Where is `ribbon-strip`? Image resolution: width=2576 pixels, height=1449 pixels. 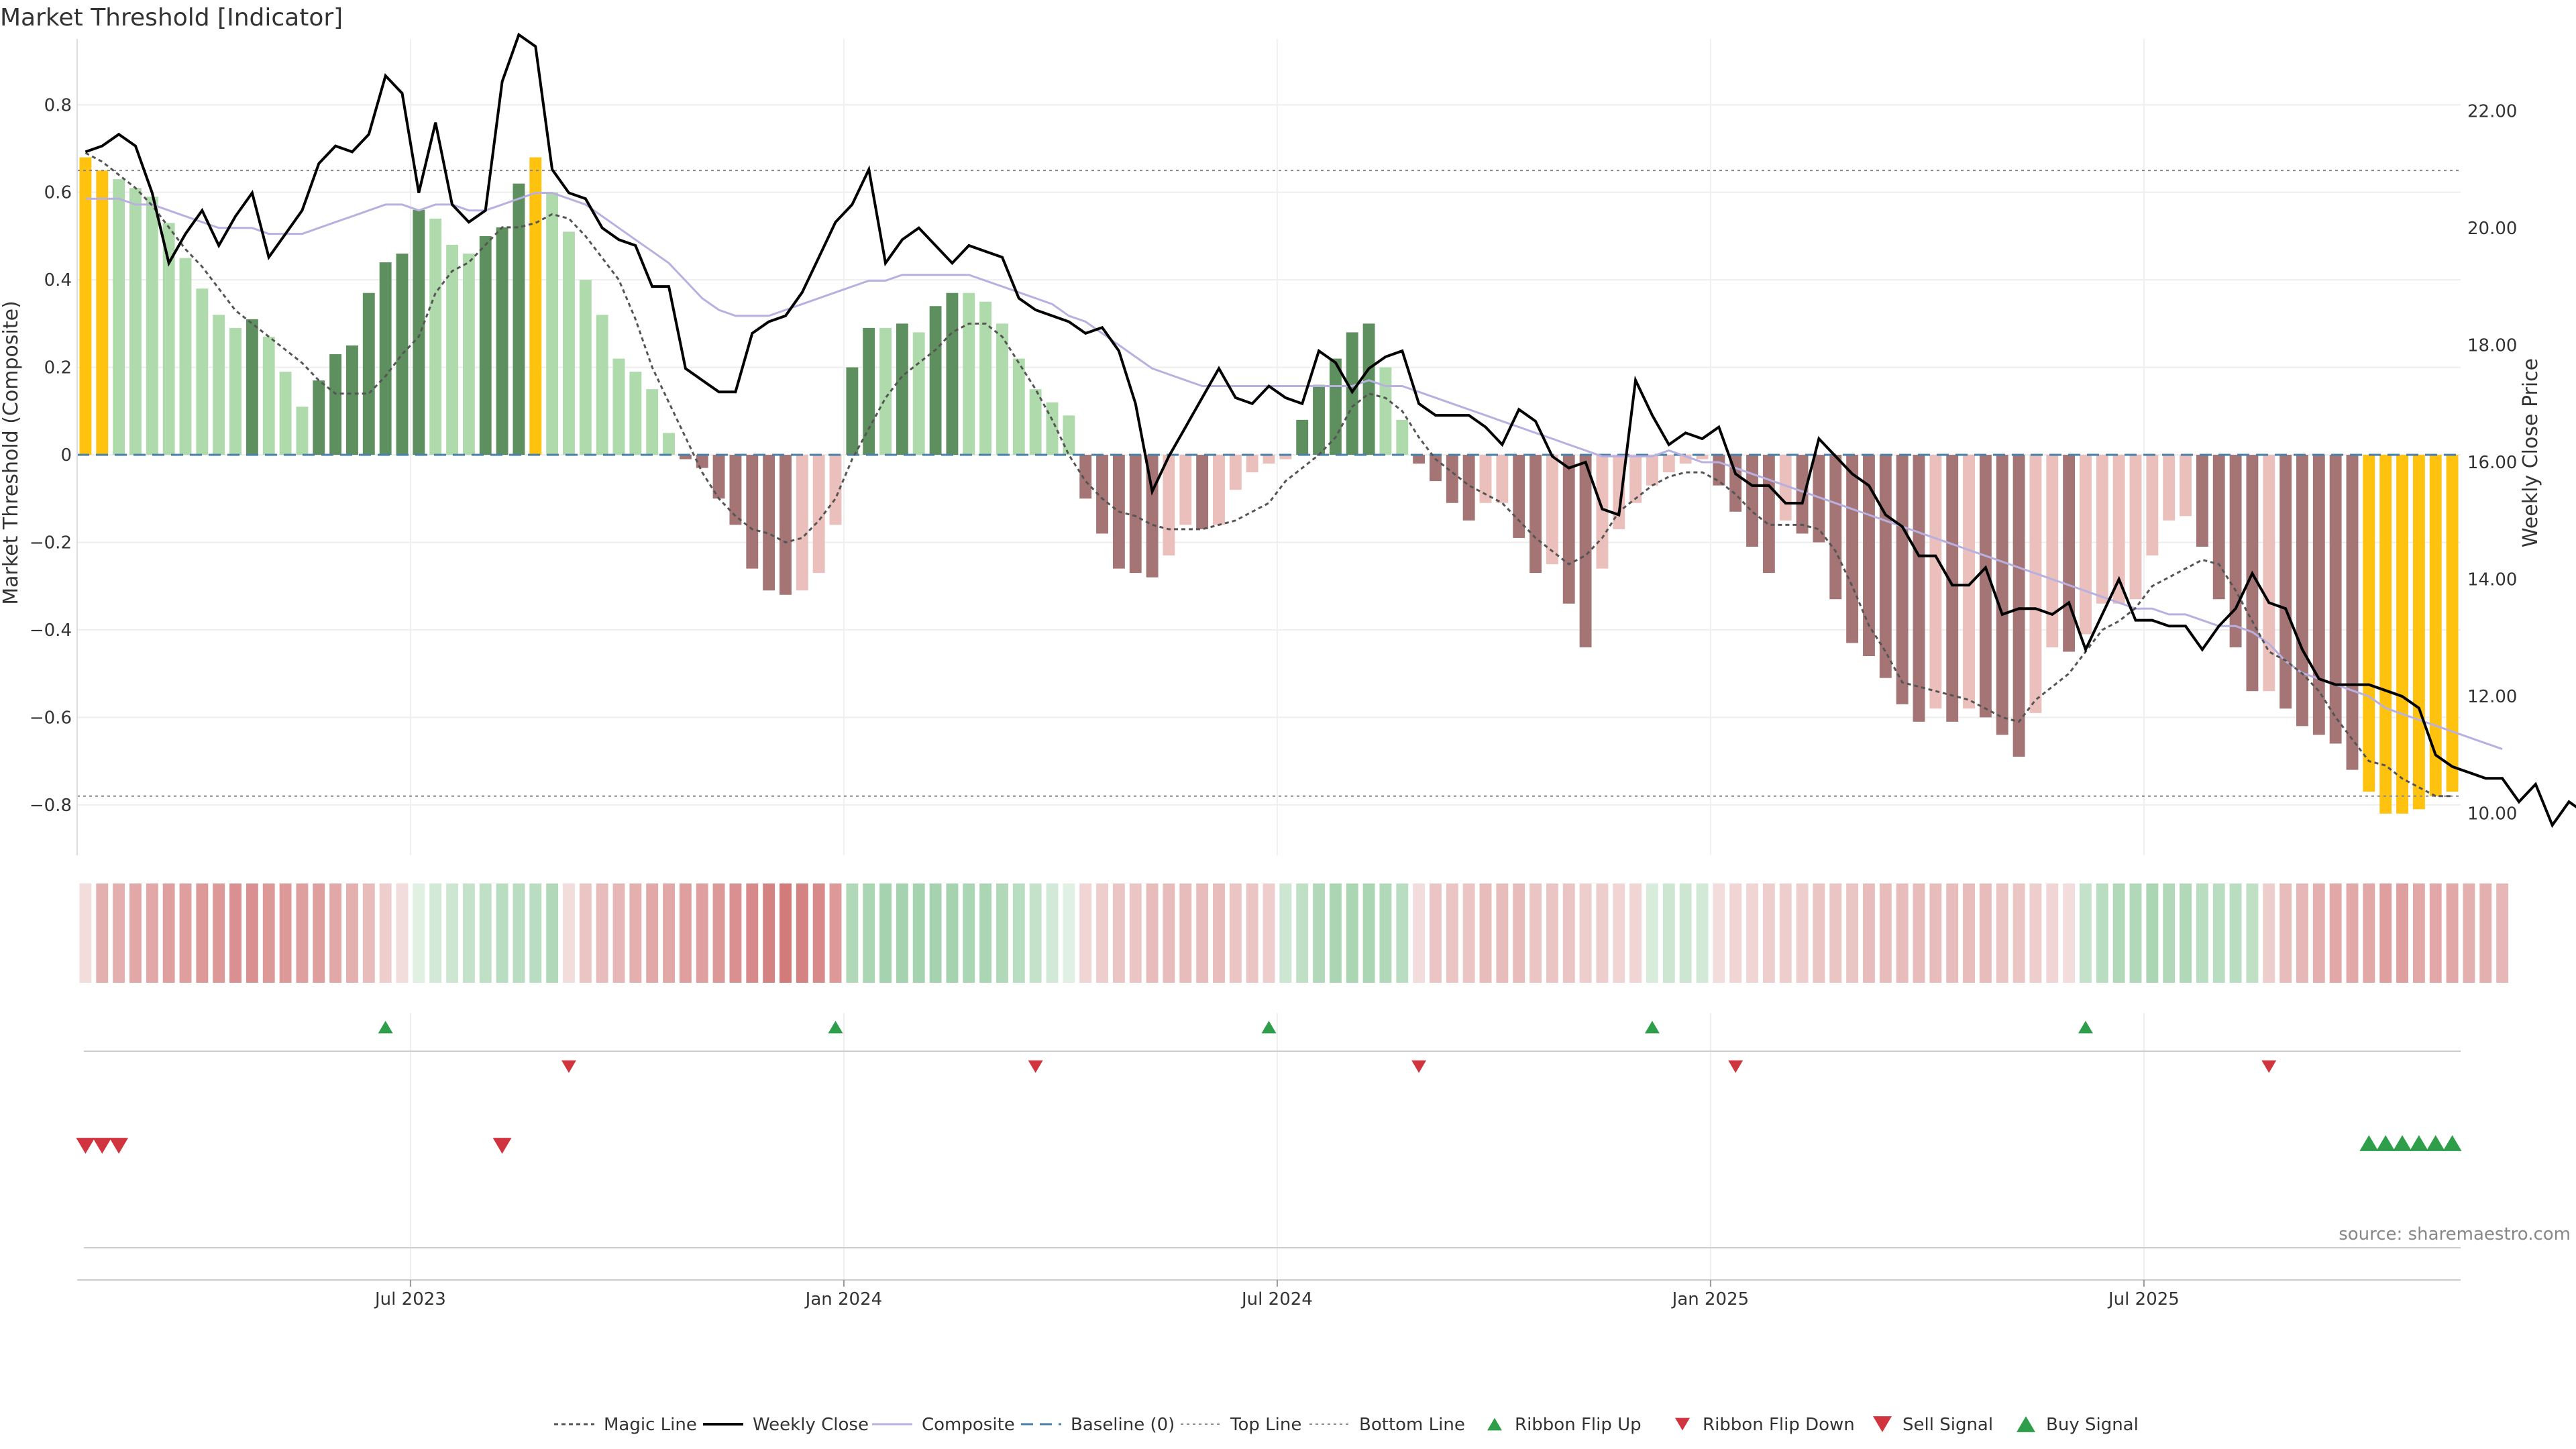 ribbon-strip is located at coordinates (1294, 933).